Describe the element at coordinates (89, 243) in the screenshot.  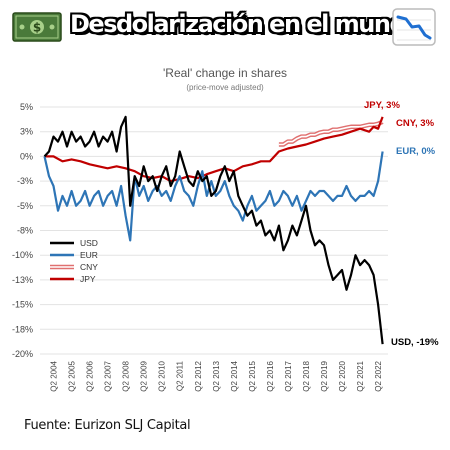
I see `legend-label-usd: USD` at that location.